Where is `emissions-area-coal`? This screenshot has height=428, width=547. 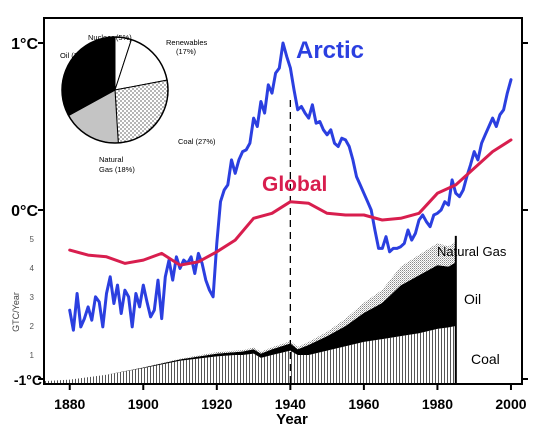 emissions-area-coal is located at coordinates (250, 355).